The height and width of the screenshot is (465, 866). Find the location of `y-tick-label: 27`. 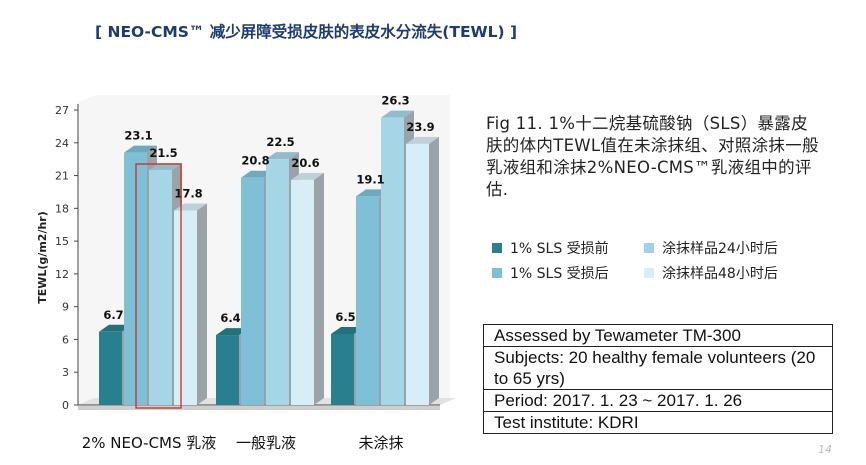

y-tick-label: 27 is located at coordinates (62, 110).